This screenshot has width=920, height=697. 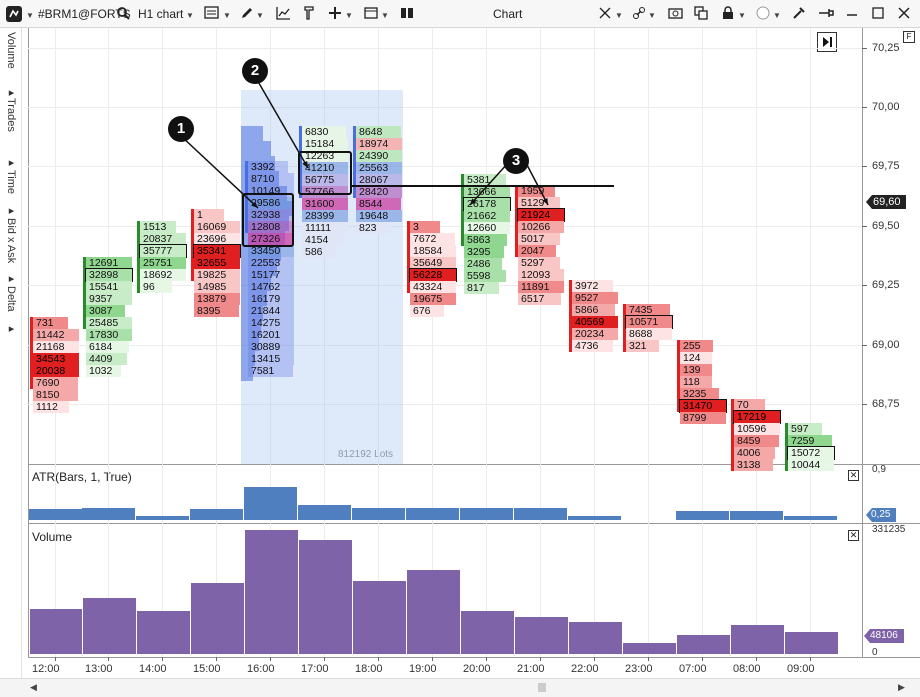 I want to click on footprint-cell: 1513, so click(x=158, y=227).